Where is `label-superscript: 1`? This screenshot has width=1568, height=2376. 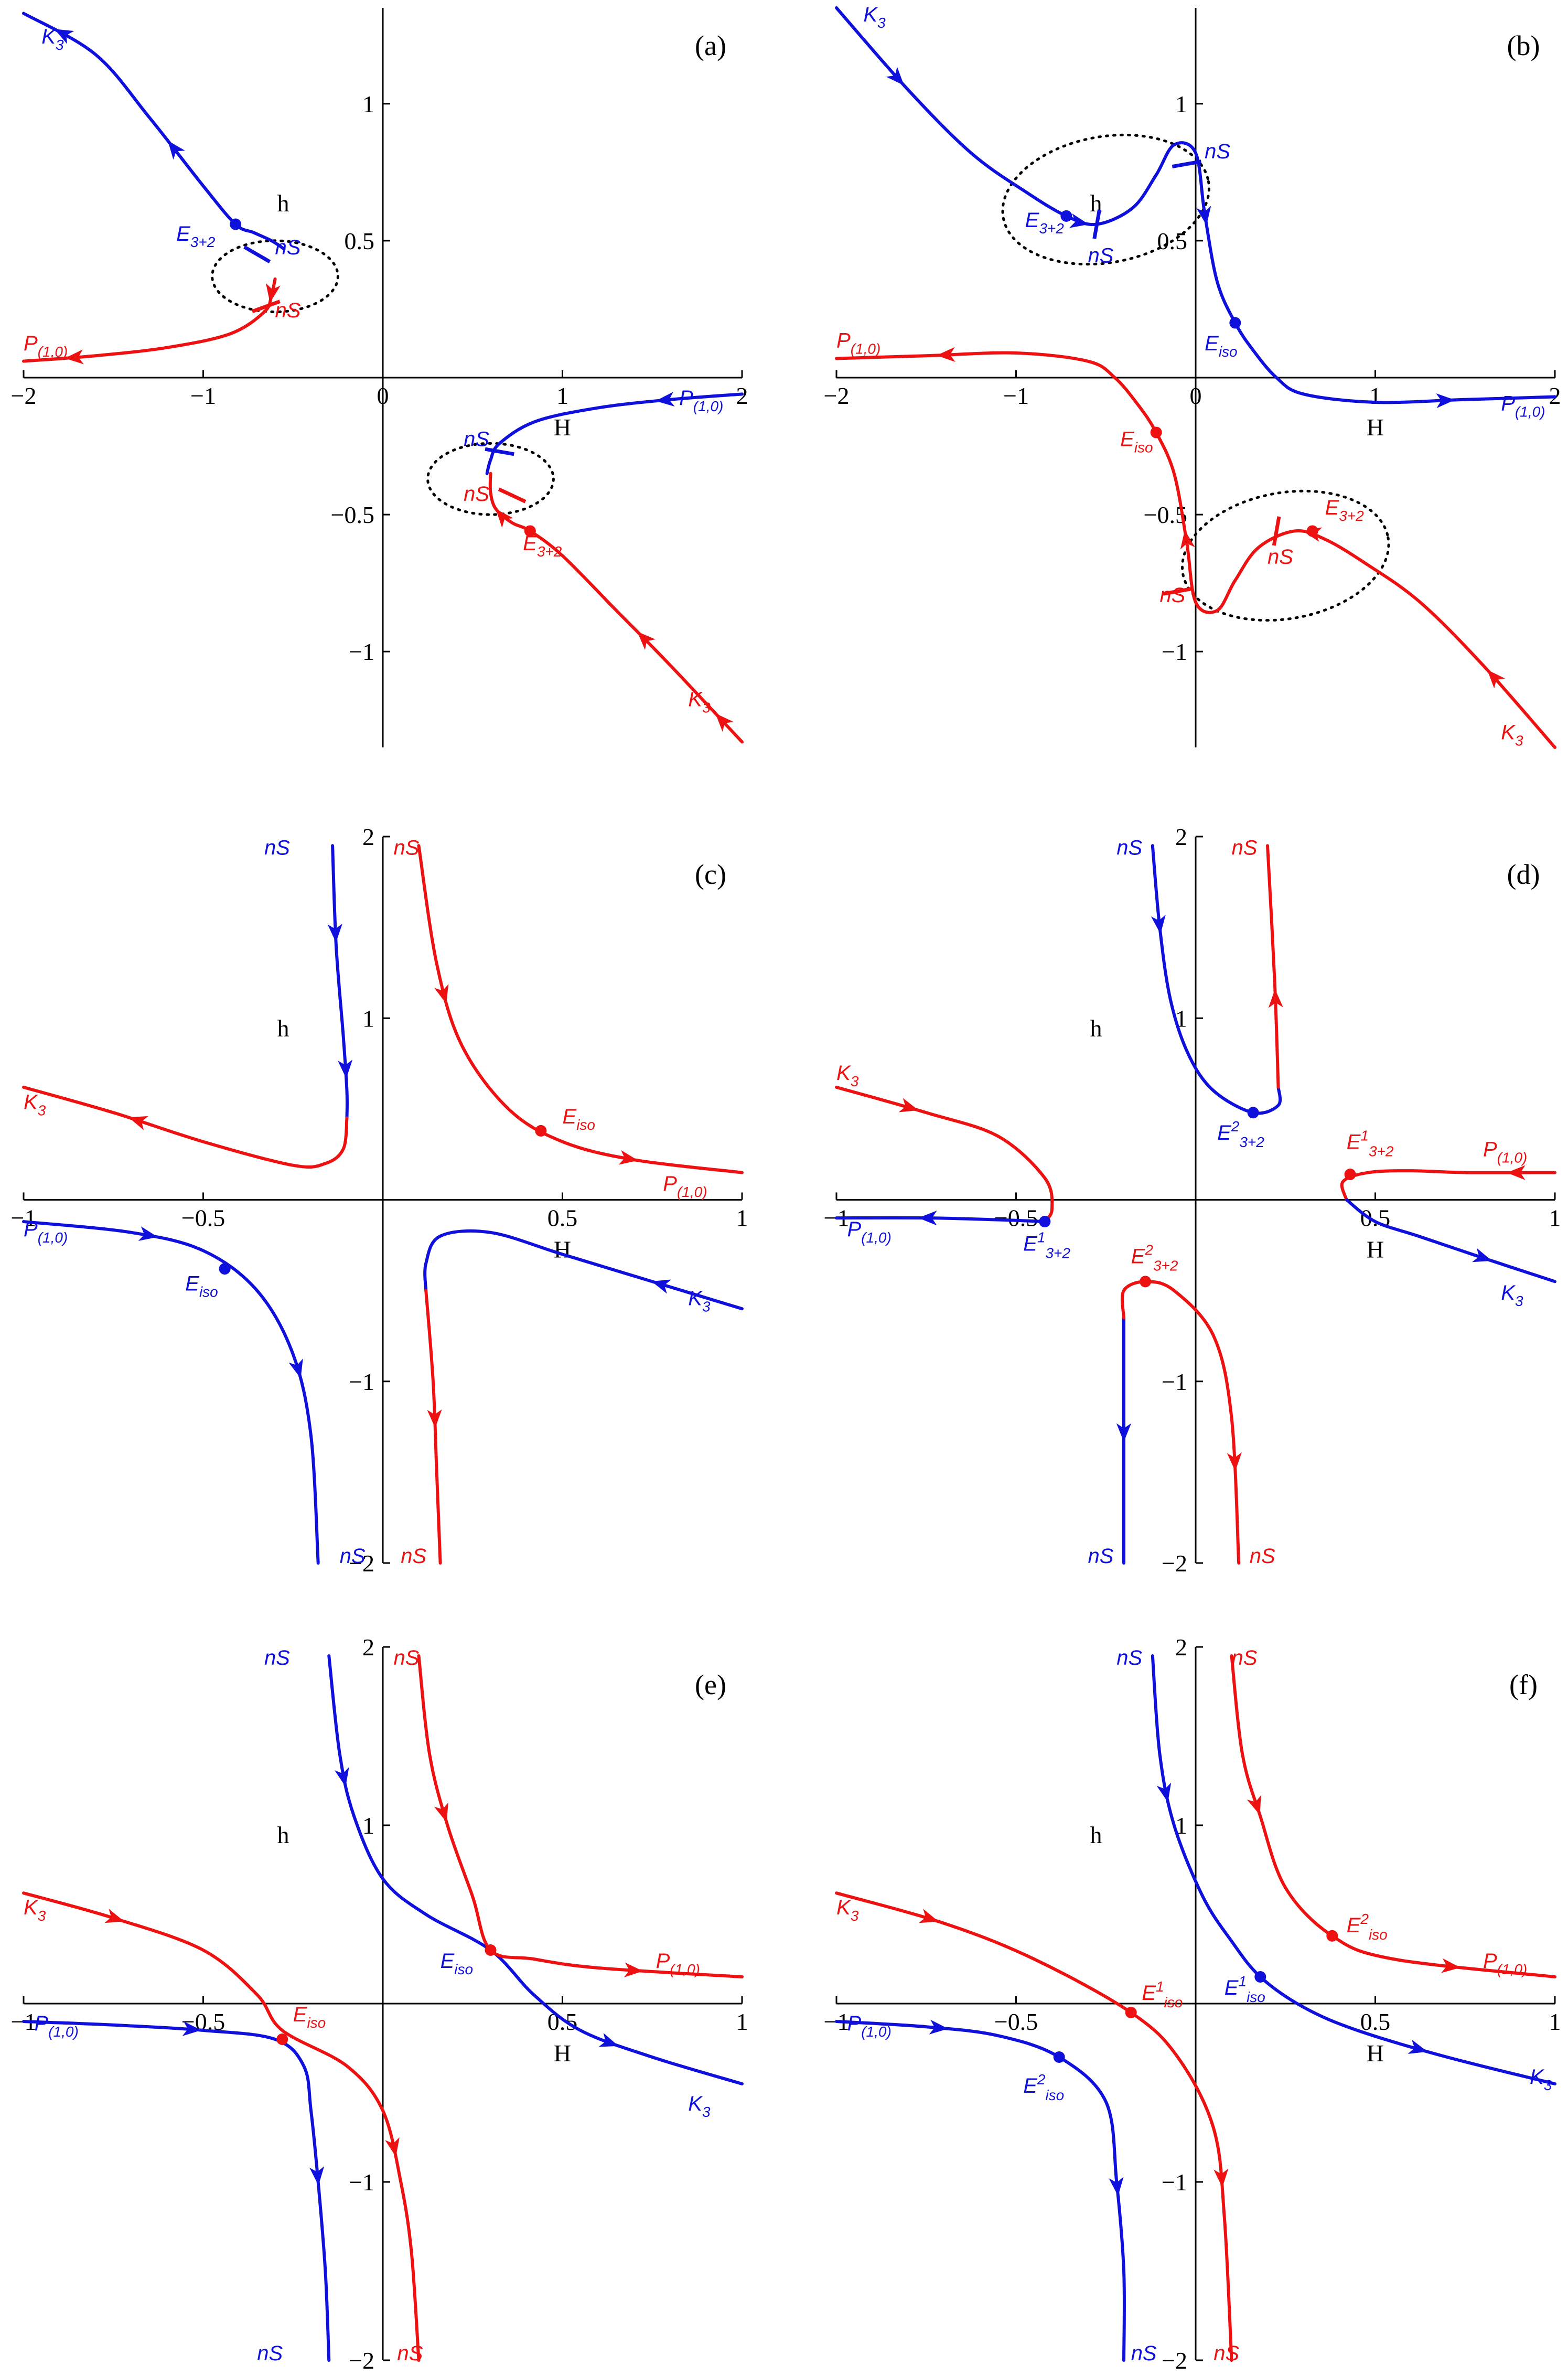
label-superscript: 1 is located at coordinates (1242, 1981).